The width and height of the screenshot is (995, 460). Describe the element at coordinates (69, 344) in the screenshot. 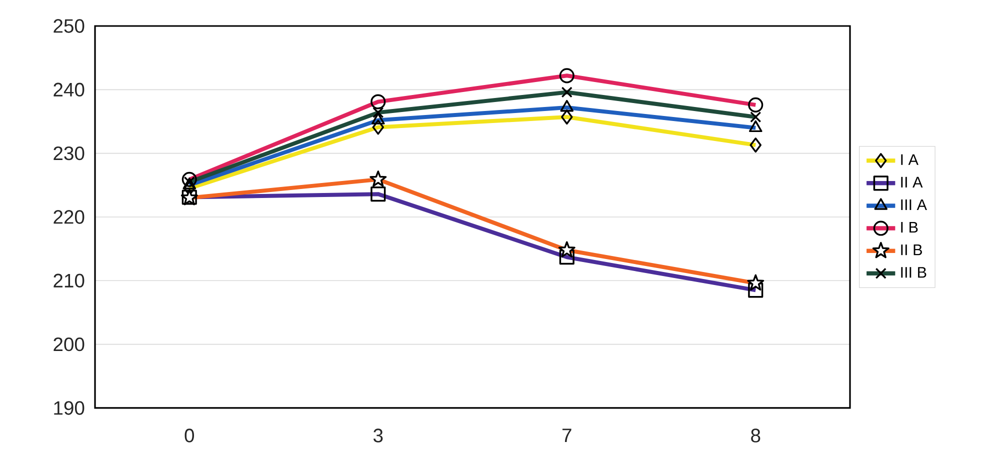

I see `y-tick-label: 200` at that location.